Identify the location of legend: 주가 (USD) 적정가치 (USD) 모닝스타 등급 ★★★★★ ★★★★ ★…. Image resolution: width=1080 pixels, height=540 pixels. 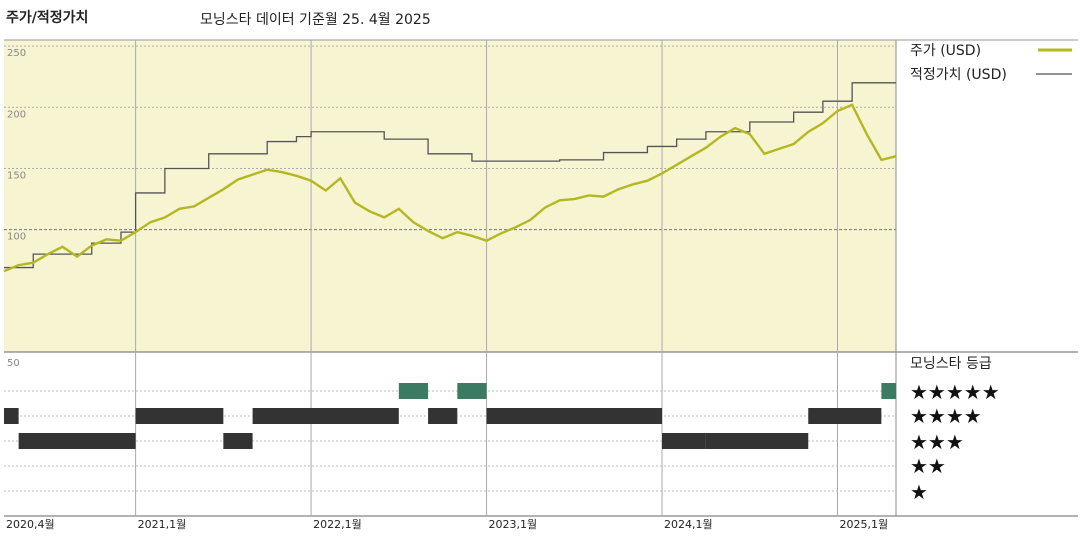
(991, 273).